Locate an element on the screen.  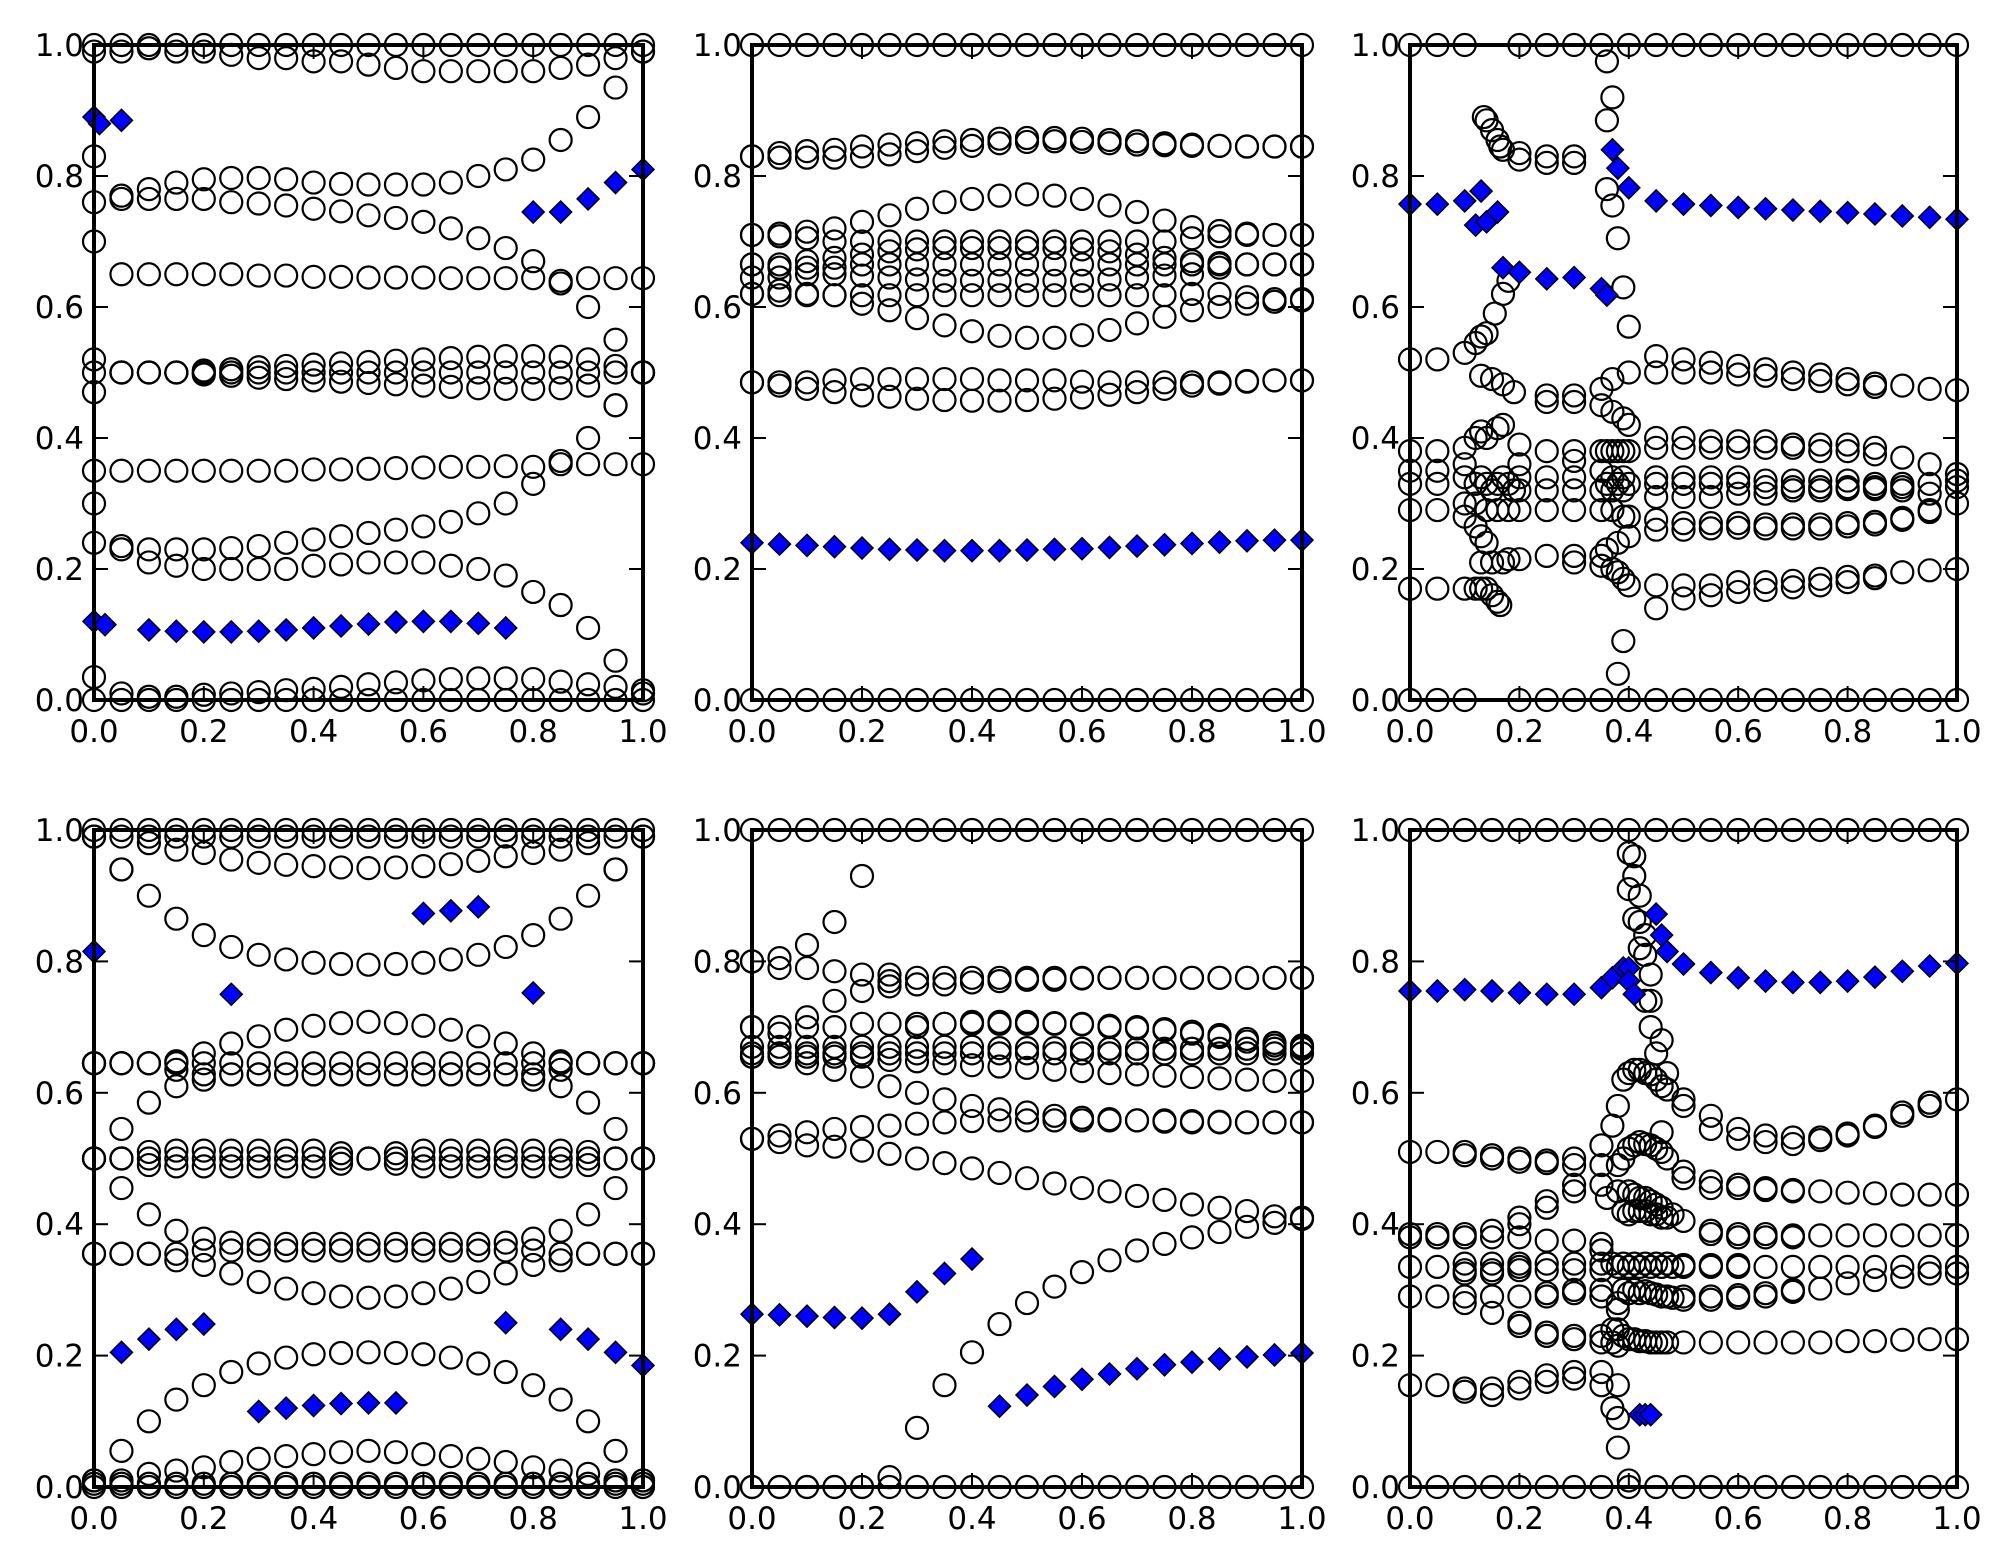
x-tick-label: 0.0 is located at coordinates (1409, 1519).